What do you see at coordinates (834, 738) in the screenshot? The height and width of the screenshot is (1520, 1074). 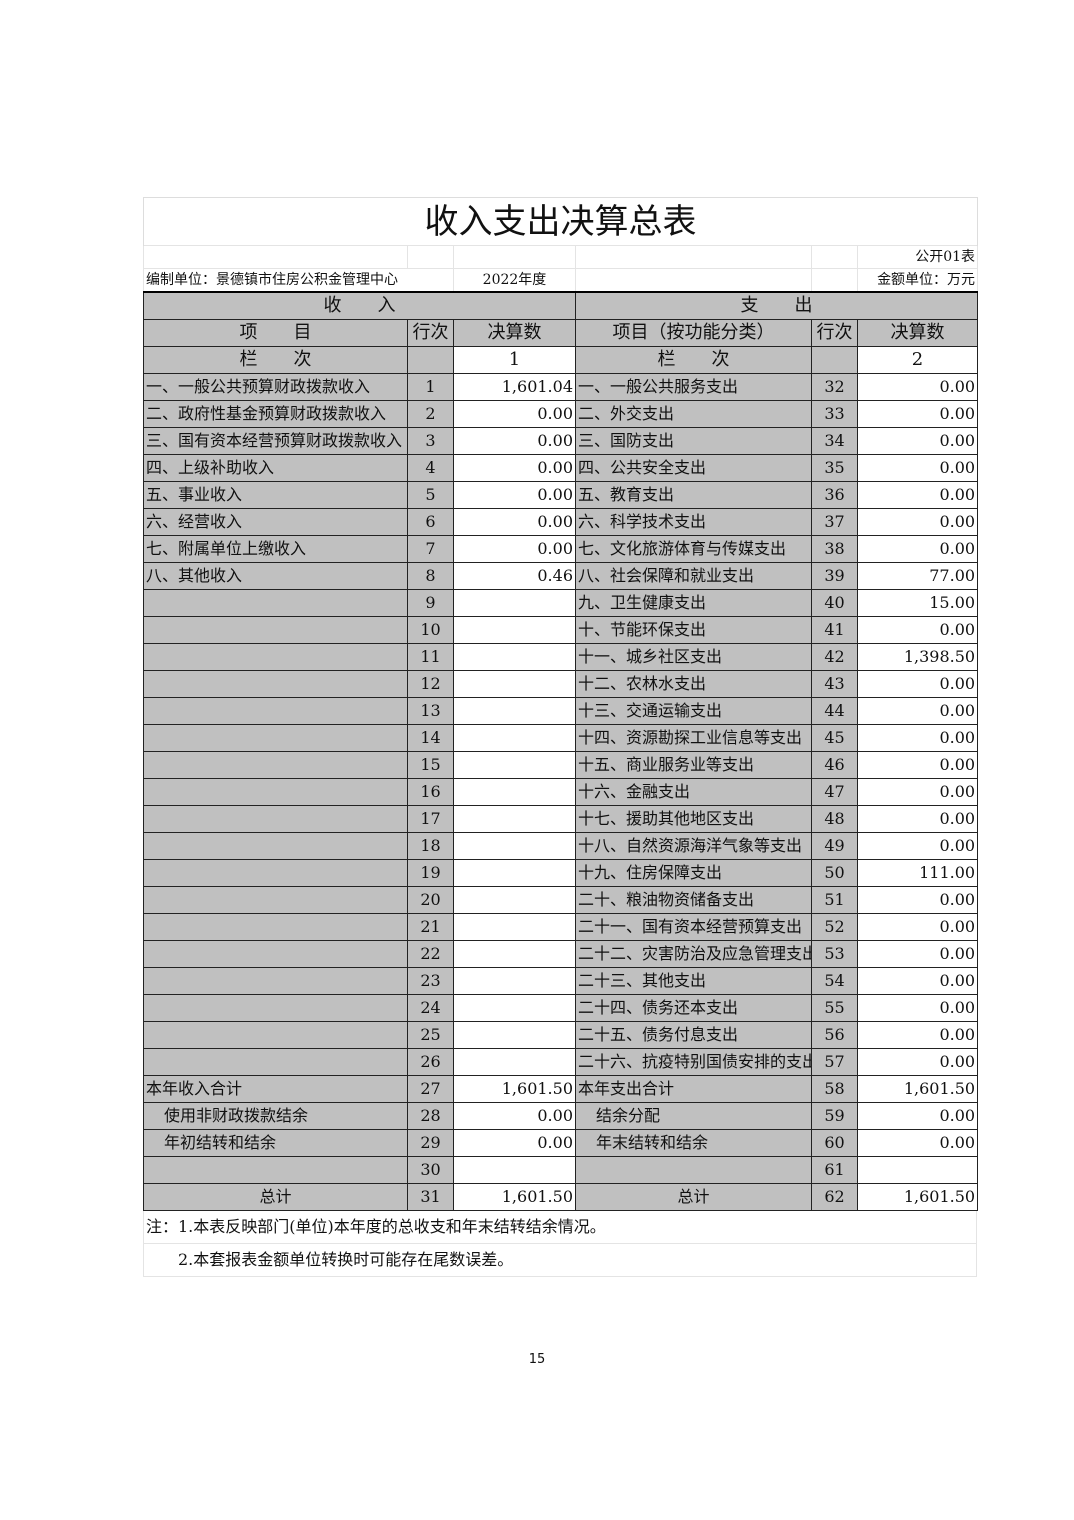 I see `expense-line-no: 45` at bounding box center [834, 738].